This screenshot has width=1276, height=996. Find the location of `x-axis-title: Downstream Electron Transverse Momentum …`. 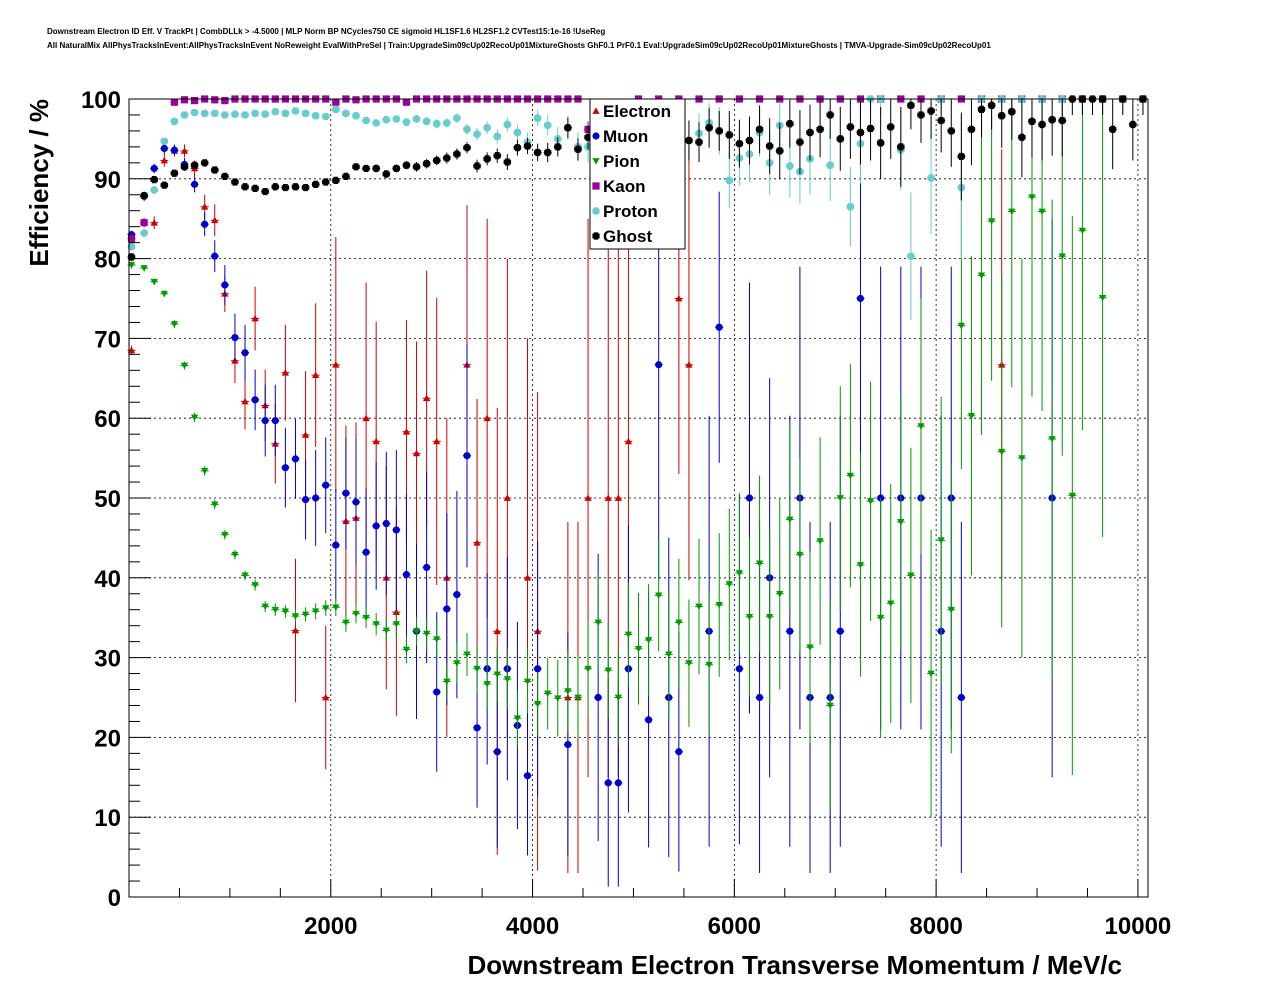

x-axis-title: Downstream Electron Transverse Momentum … is located at coordinates (794, 965).